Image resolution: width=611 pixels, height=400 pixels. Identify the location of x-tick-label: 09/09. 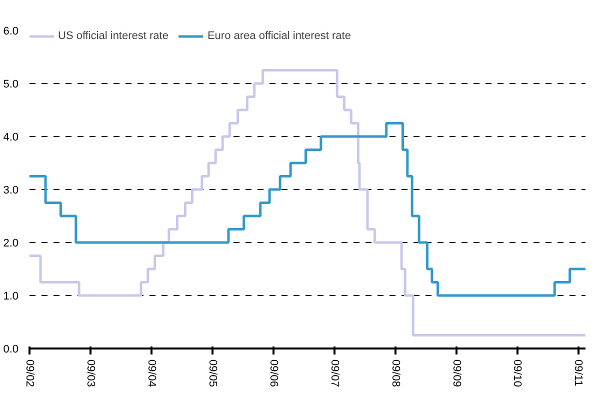
(456, 374).